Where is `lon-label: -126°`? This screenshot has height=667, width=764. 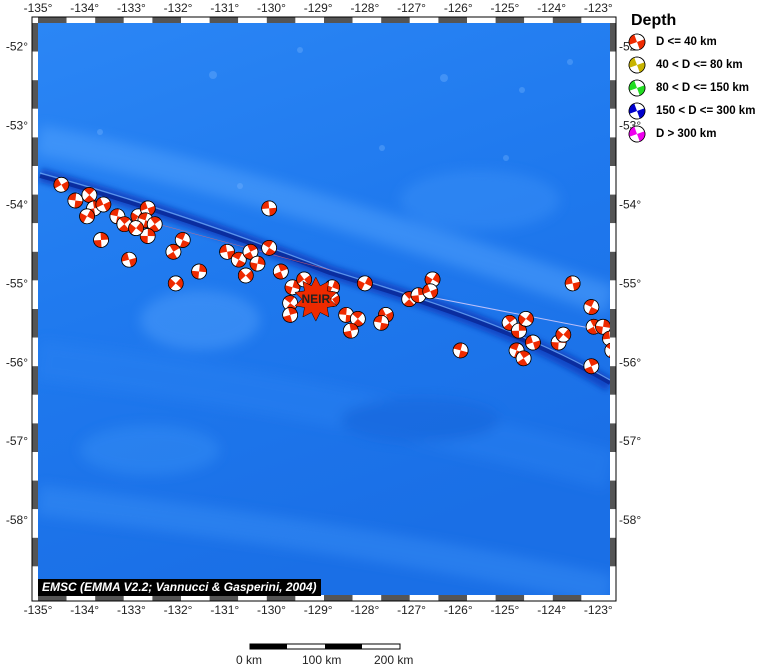
lon-label: -126° is located at coordinates (458, 610).